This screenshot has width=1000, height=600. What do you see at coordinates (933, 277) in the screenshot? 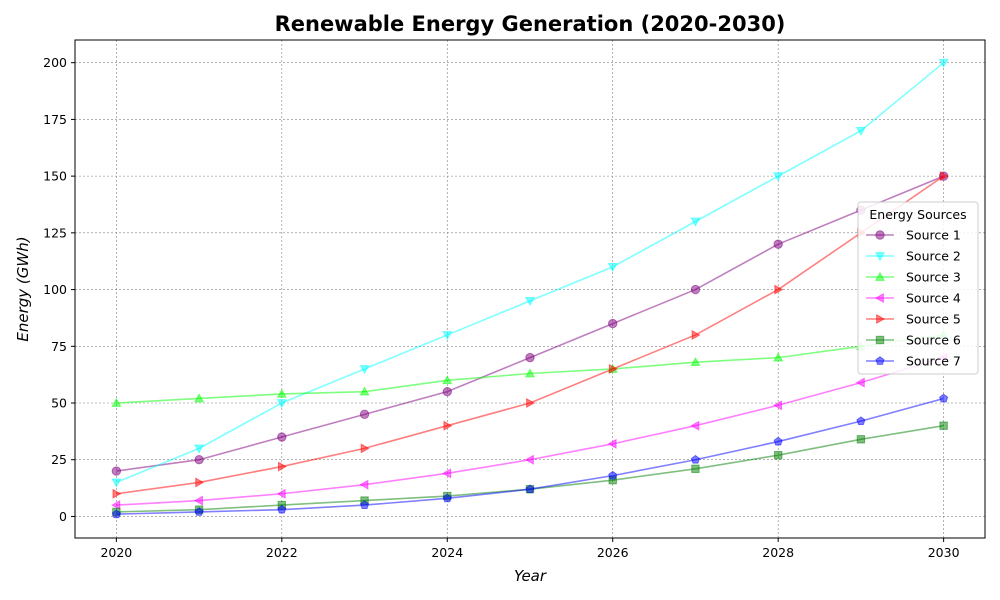
I see `legend-label: Source 3` at bounding box center [933, 277].